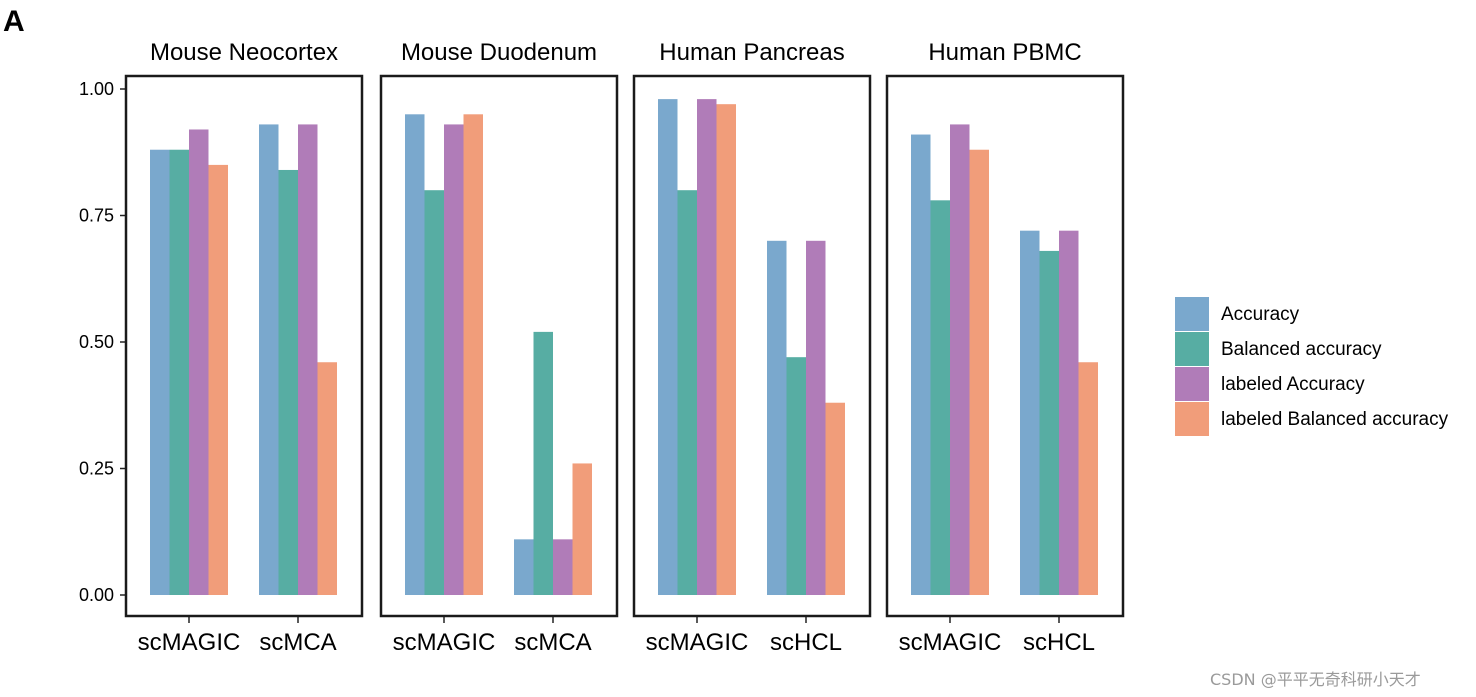 The image size is (1476, 697). I want to click on legend-label: labeled Balanced accuracy, so click(1335, 419).